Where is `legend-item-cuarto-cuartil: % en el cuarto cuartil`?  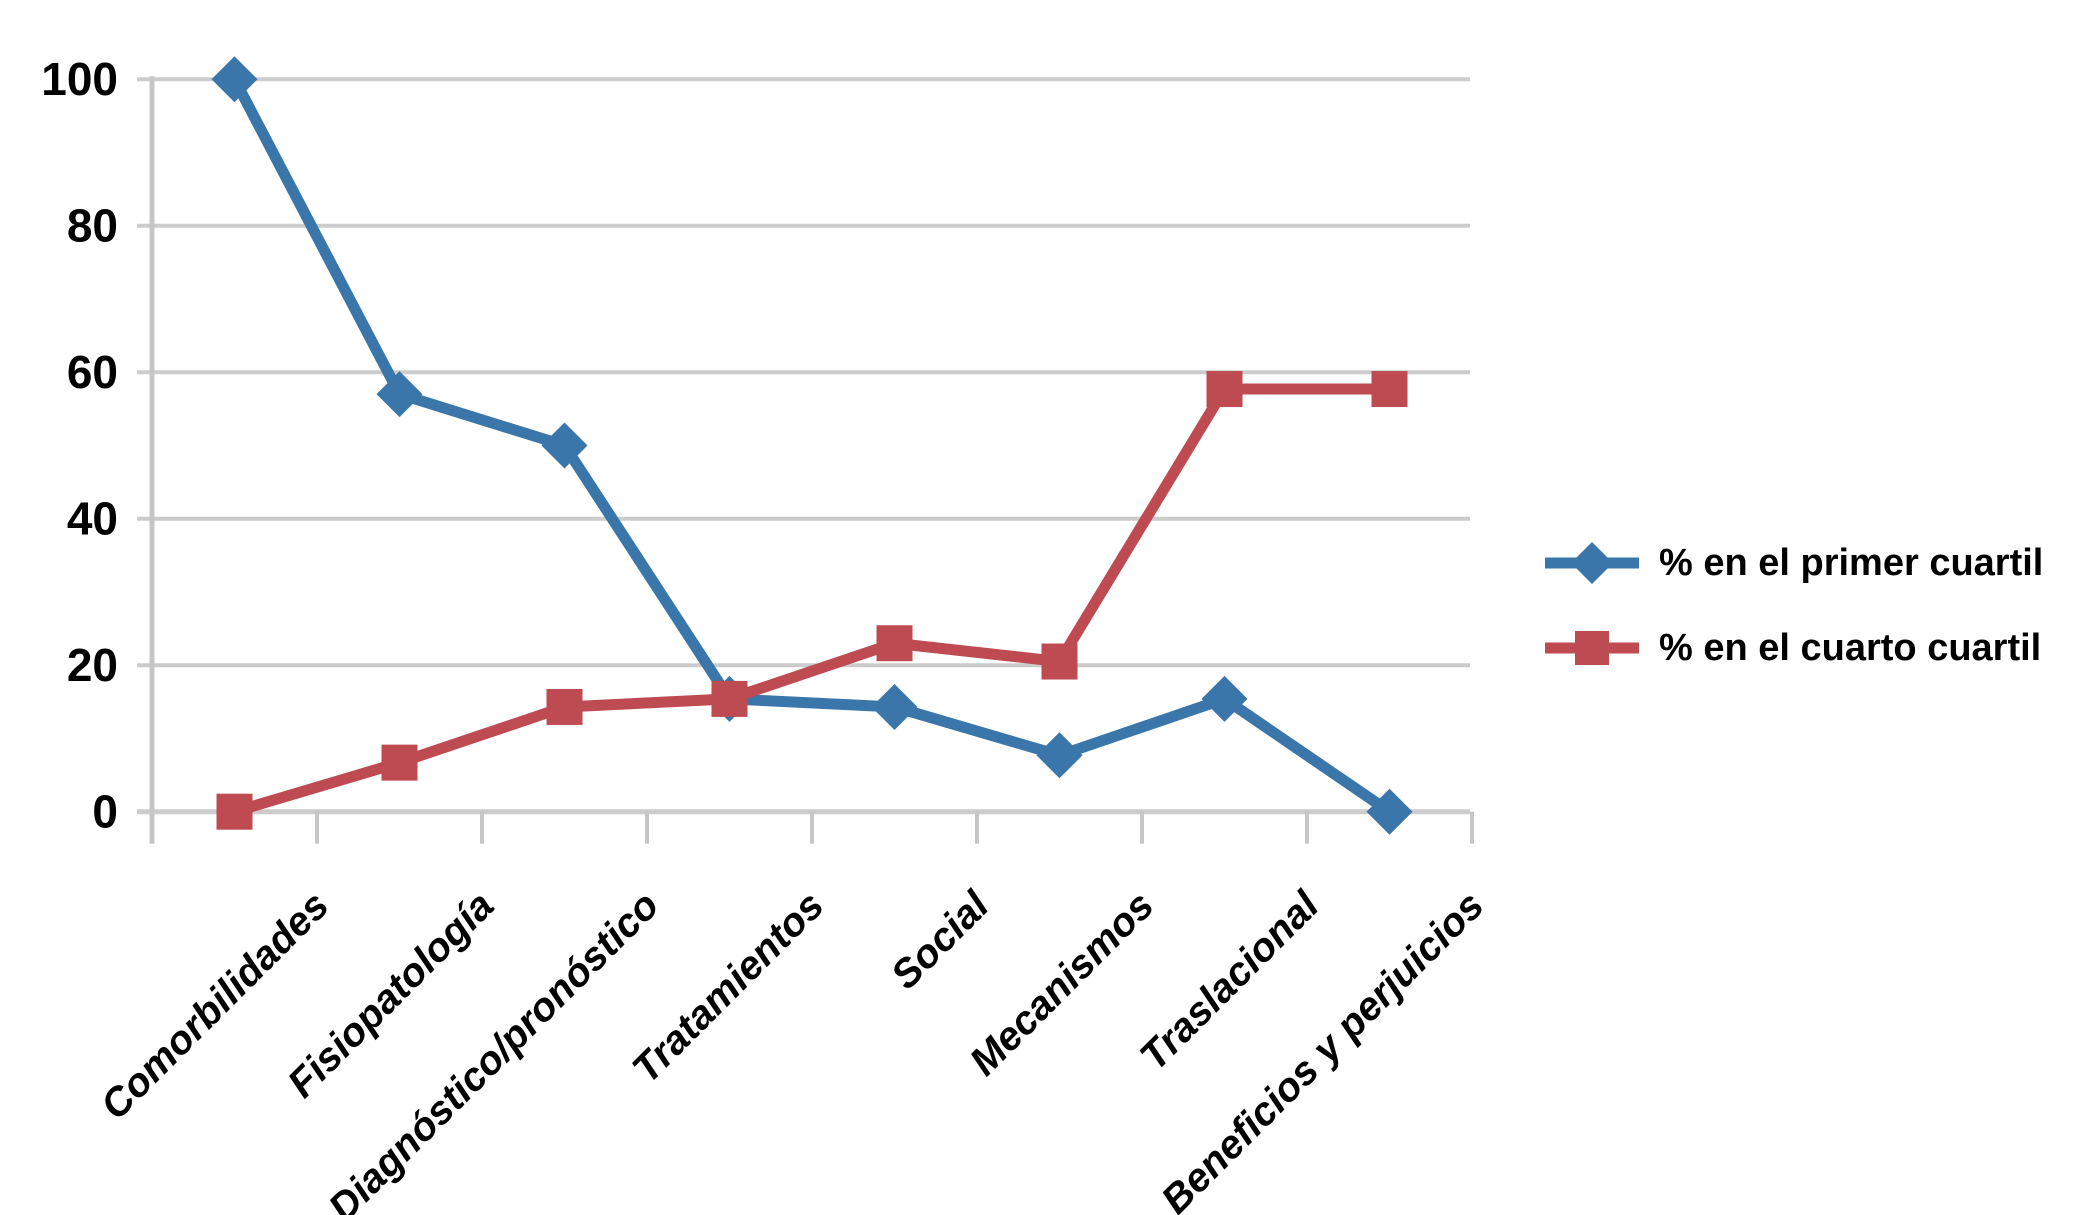 legend-item-cuarto-cuartil: % en el cuarto cuartil is located at coordinates (1793, 648).